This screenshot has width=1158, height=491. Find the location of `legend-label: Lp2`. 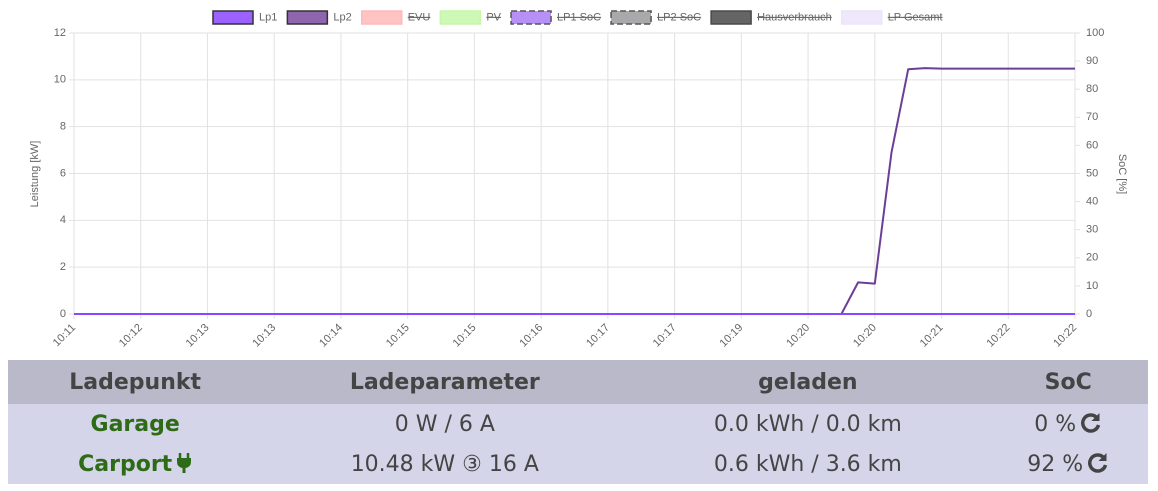

legend-label: Lp2 is located at coordinates (342, 17).